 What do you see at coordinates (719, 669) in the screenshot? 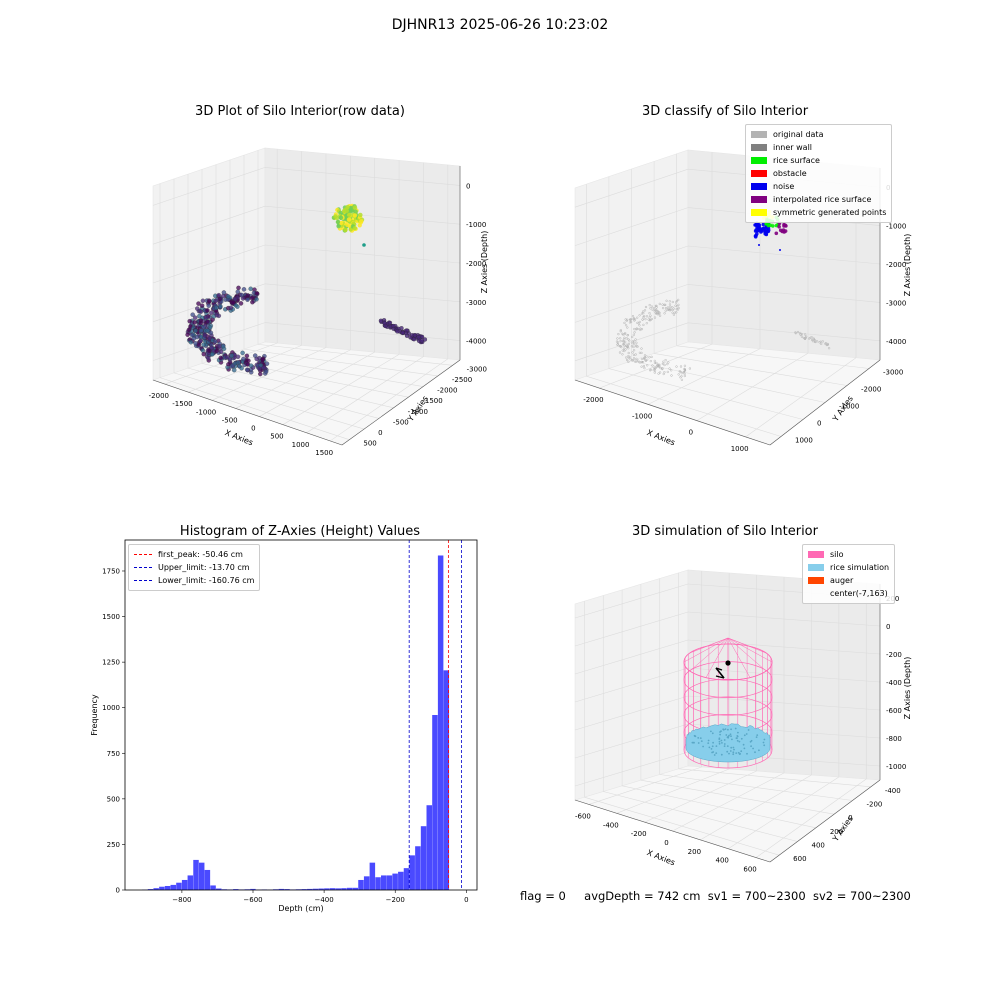
I see `panel4-auger-blade` at bounding box center [719, 669].